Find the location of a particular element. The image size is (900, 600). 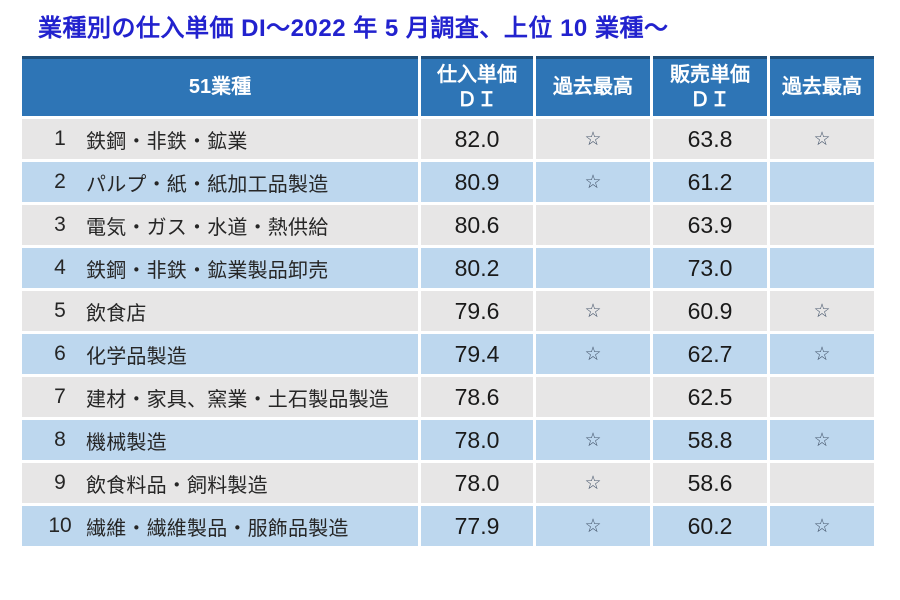

sales-di-cell: 62.7 is located at coordinates (710, 354).